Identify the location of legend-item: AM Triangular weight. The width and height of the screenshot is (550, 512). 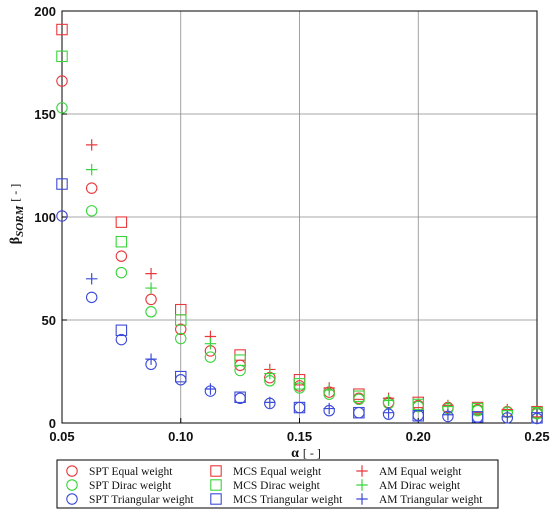
(419, 499).